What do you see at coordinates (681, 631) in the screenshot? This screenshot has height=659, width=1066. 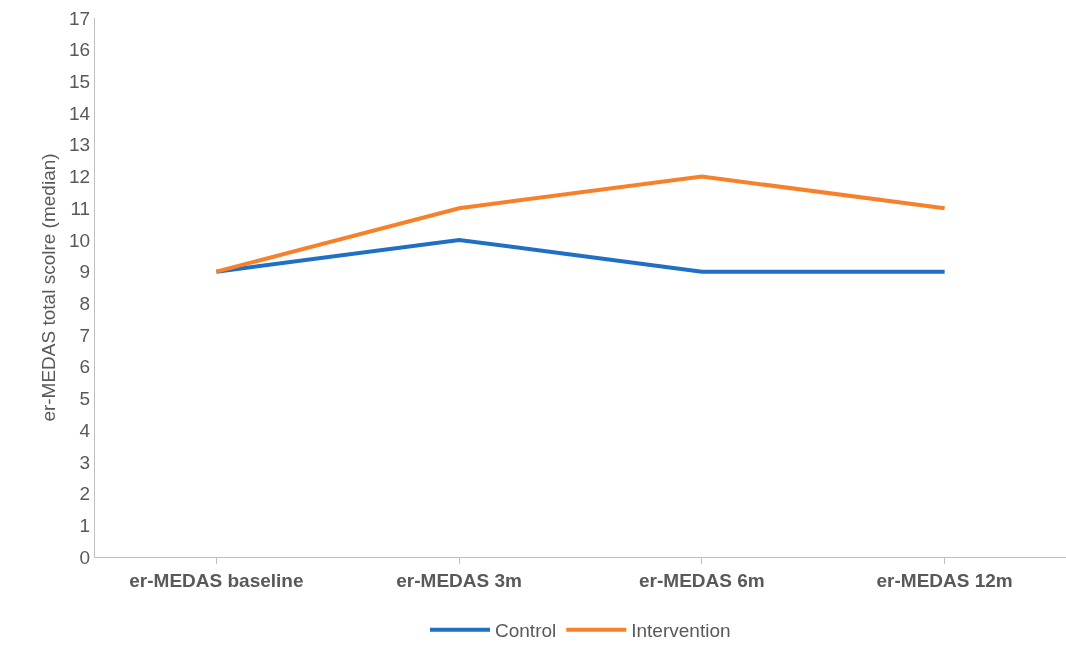 I see `legend-label: Intervention` at bounding box center [681, 631].